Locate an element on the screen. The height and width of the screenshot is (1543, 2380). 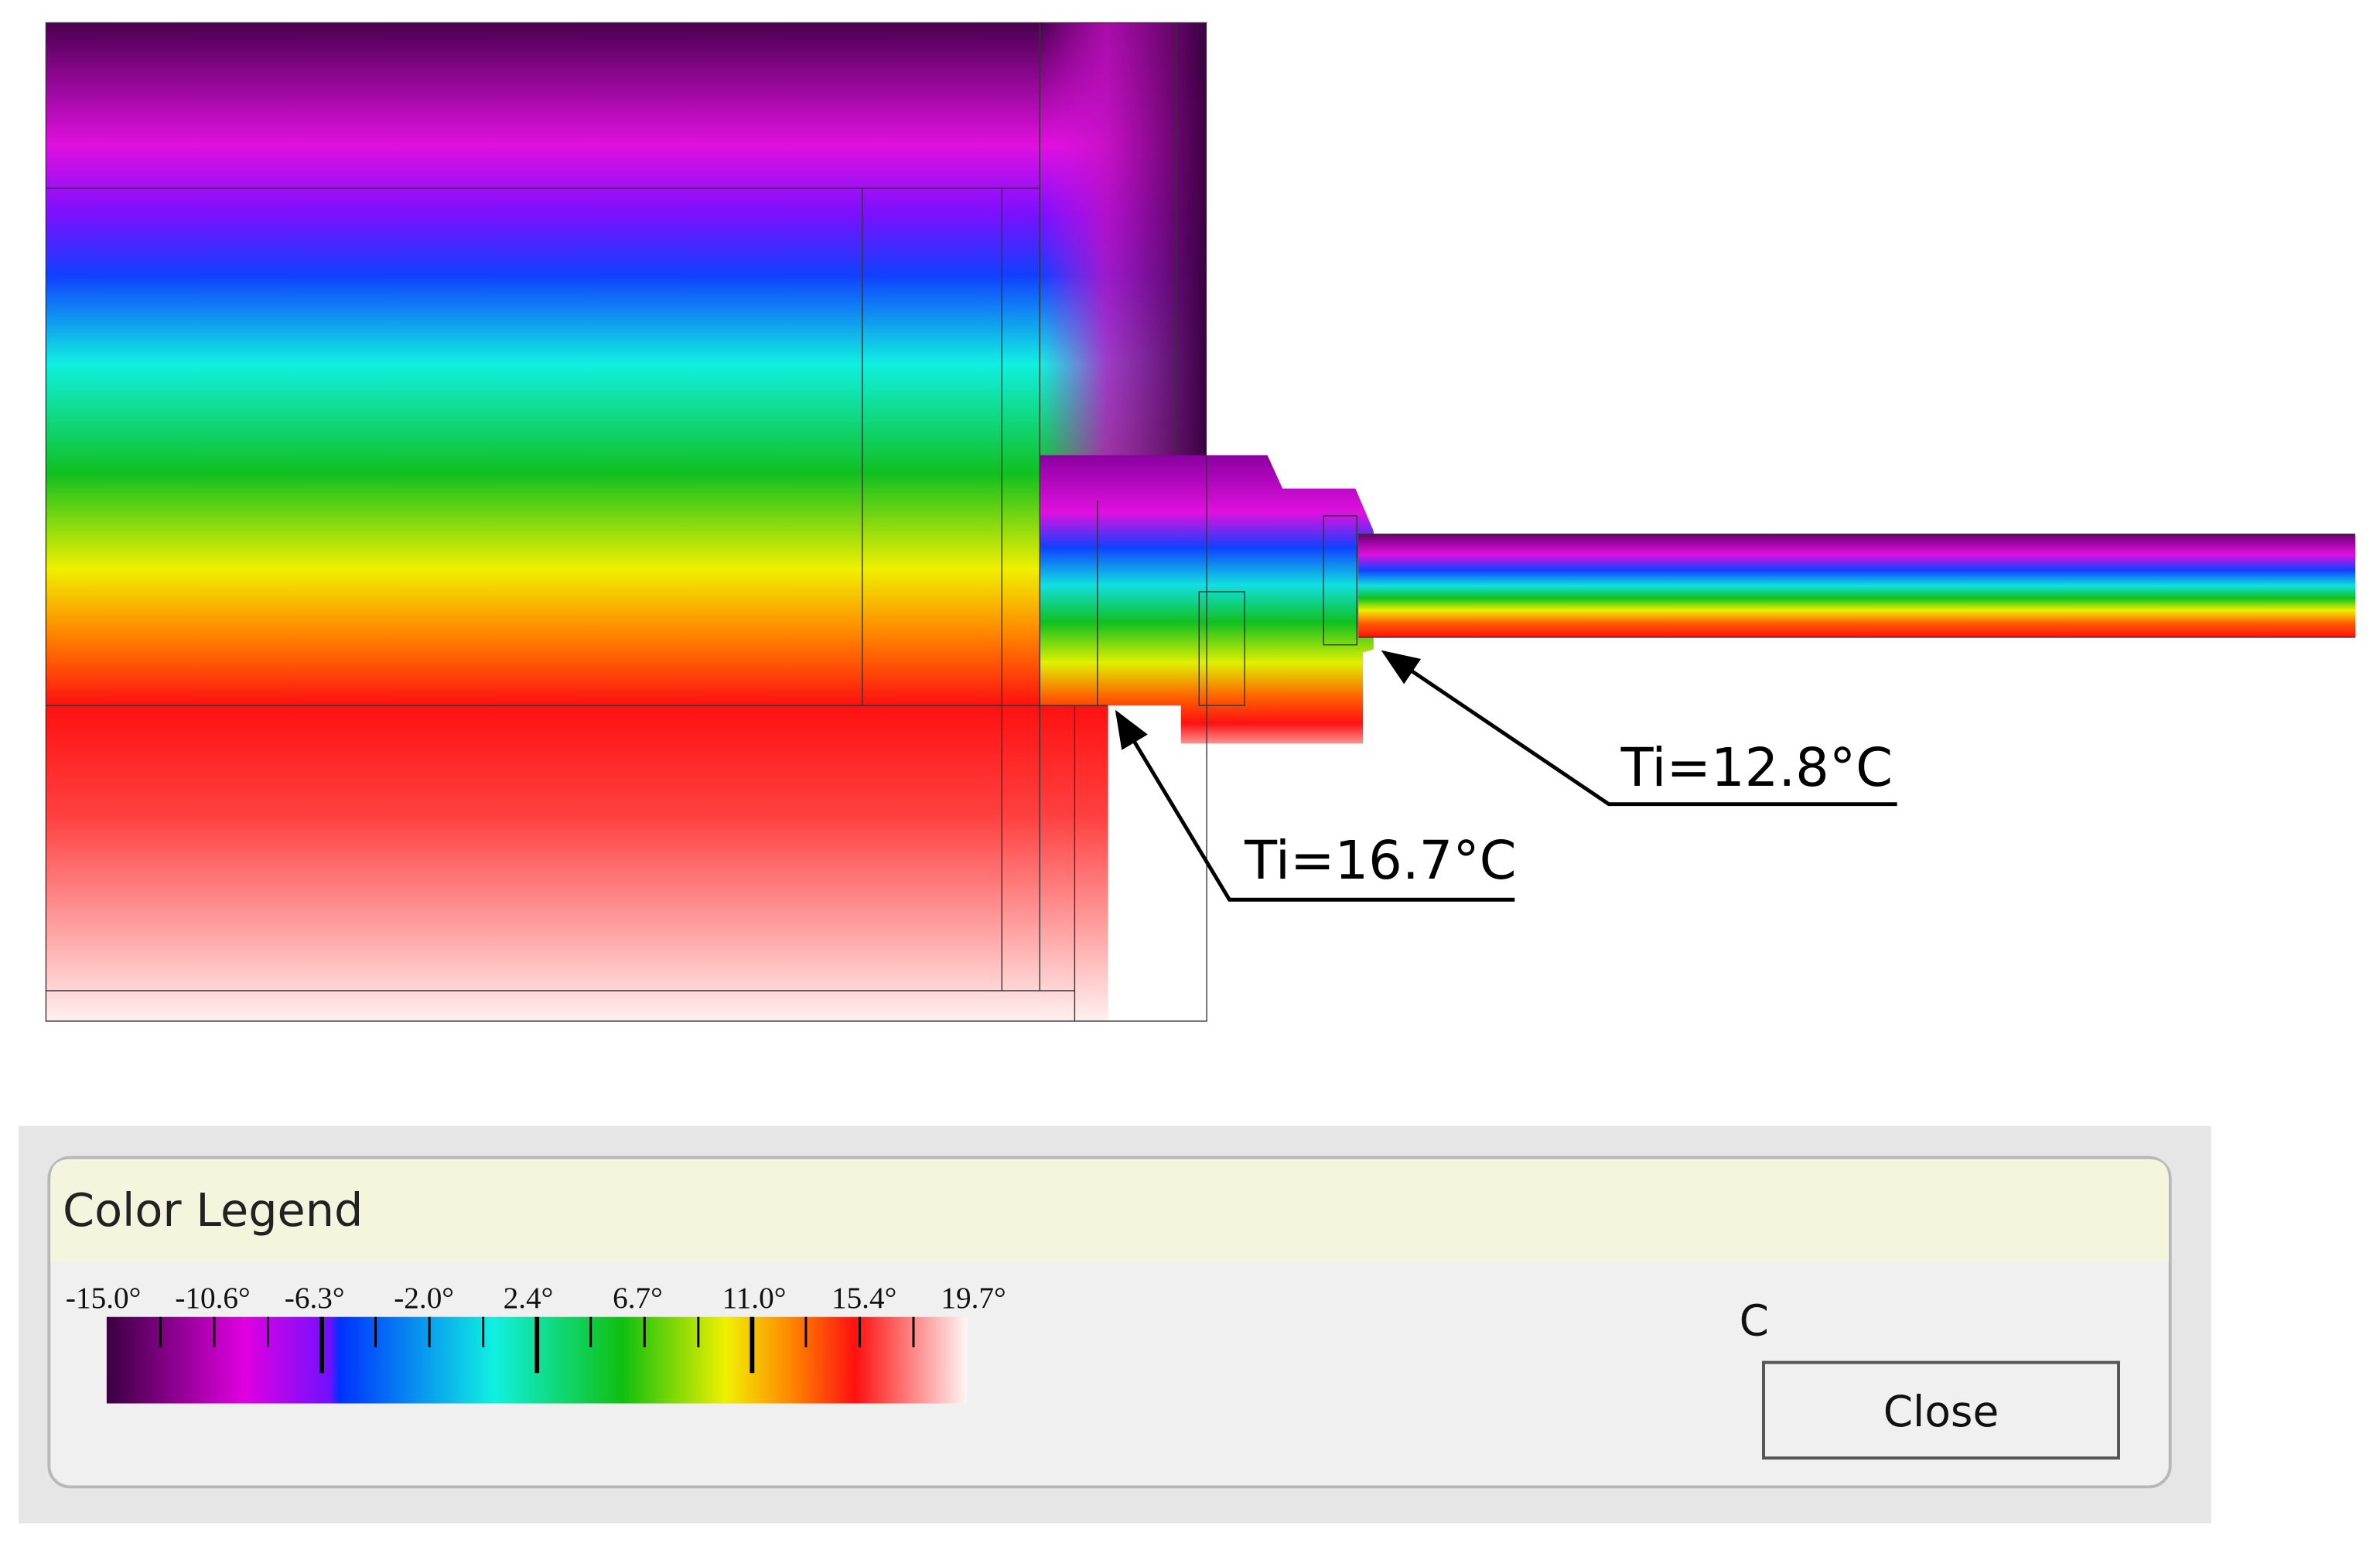
legend-tick-label: 2.4° is located at coordinates (529, 1298).